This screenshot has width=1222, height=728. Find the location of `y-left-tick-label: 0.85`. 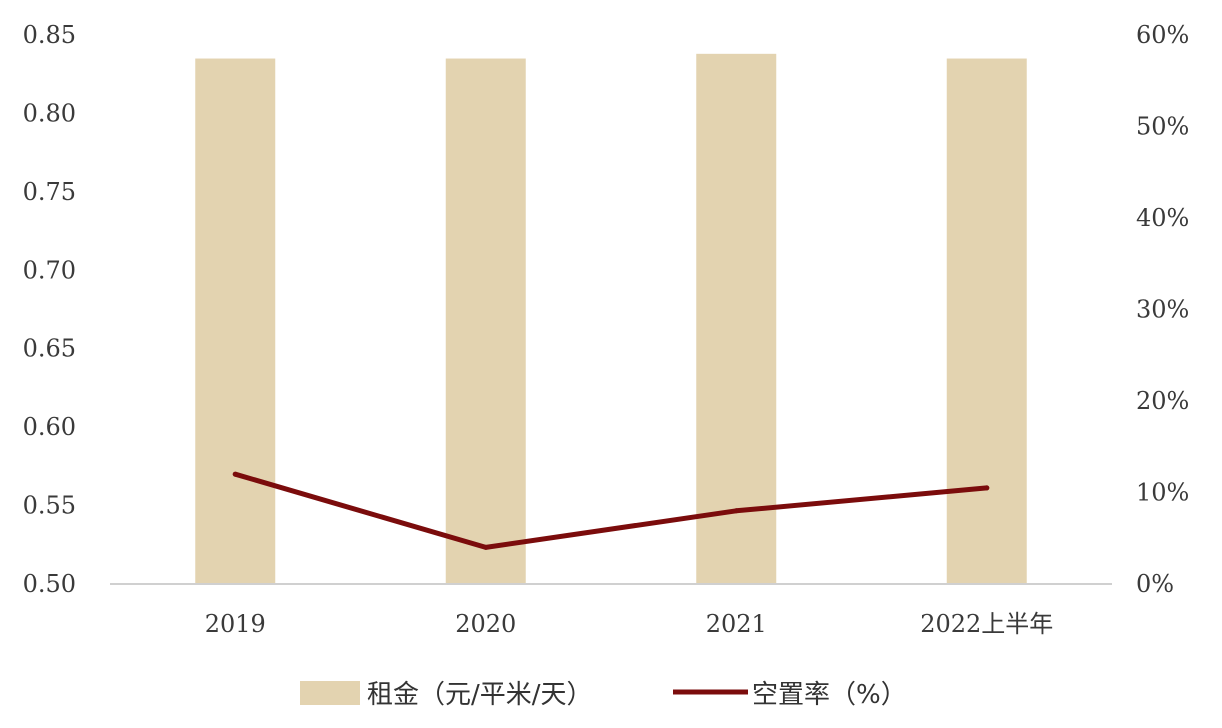

y-left-tick-label: 0.85 is located at coordinates (49, 35).